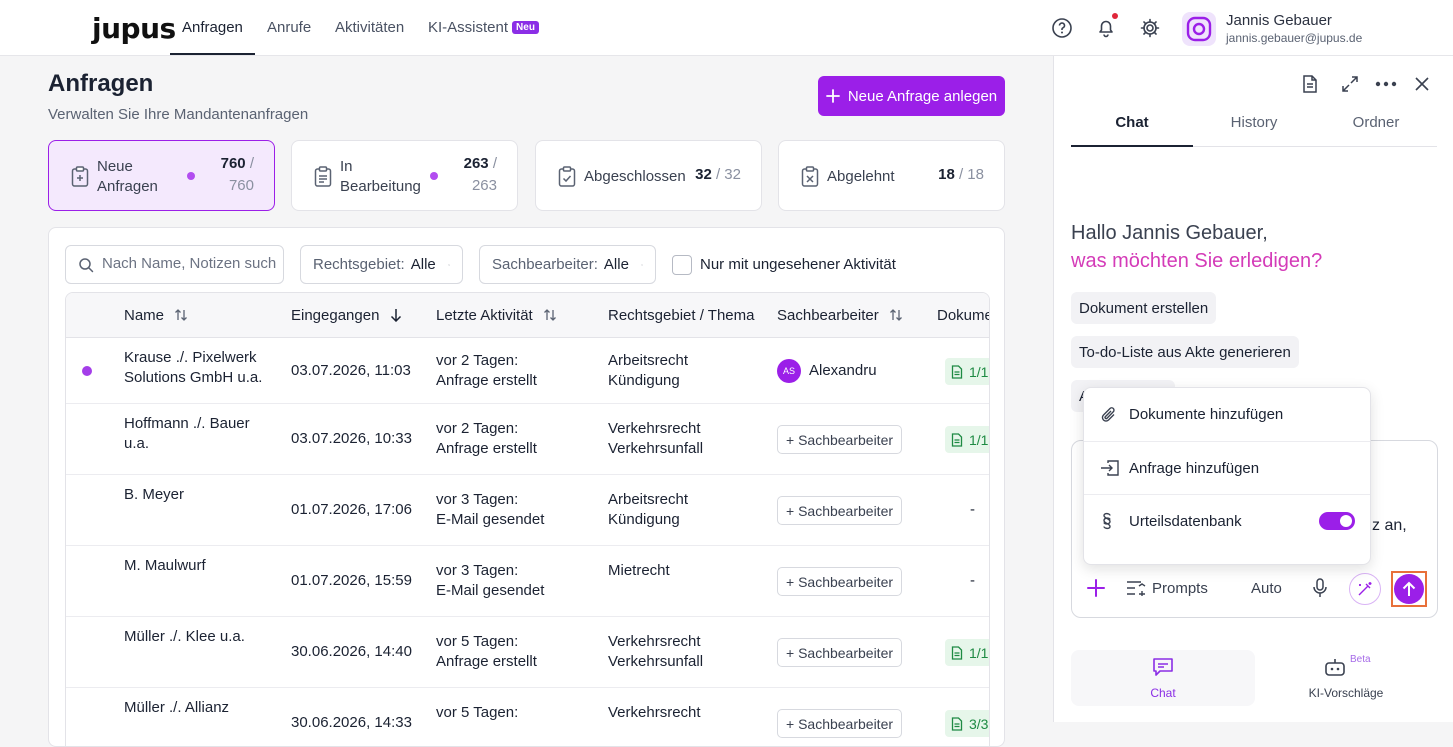  Describe the element at coordinates (1266, 588) in the screenshot. I see `model-selector: Auto` at that location.